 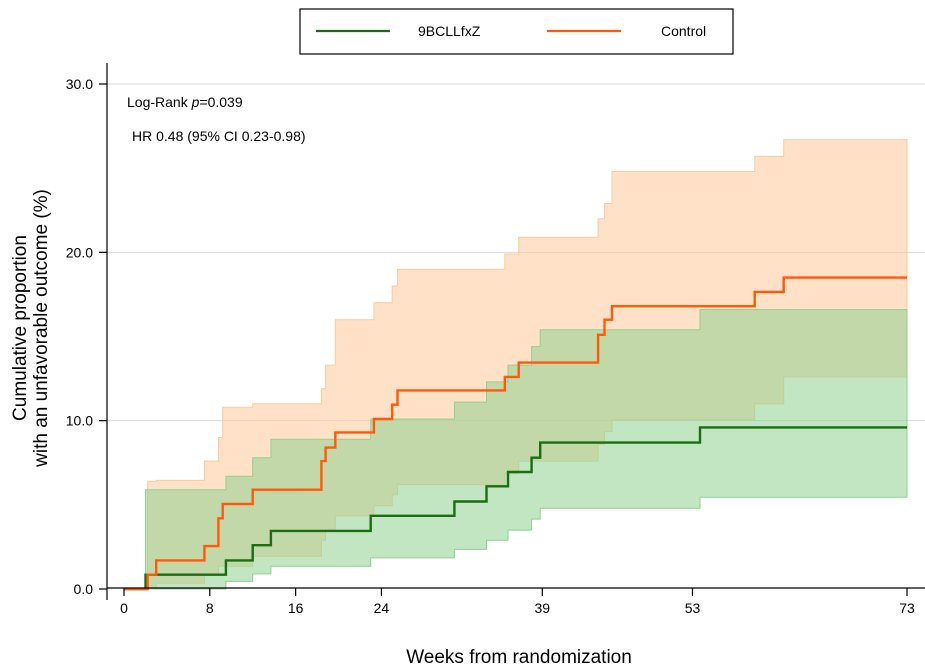 What do you see at coordinates (516, 31) in the screenshot?
I see `legend: 9BCLLfxZ Control` at bounding box center [516, 31].